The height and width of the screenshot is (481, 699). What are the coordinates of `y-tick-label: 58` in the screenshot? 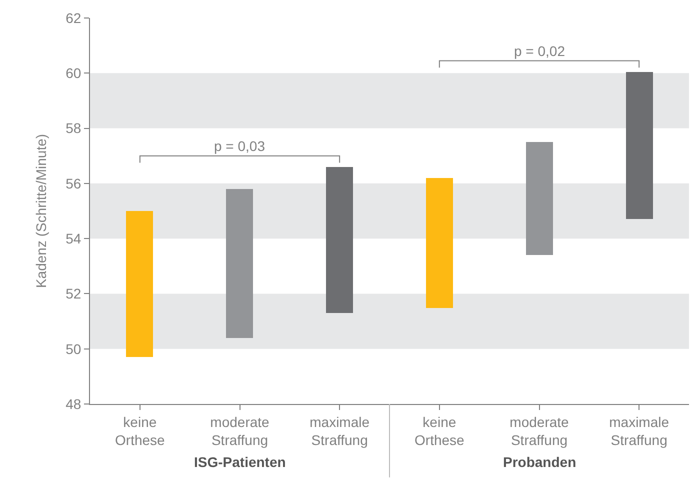 It's located at (74, 128).